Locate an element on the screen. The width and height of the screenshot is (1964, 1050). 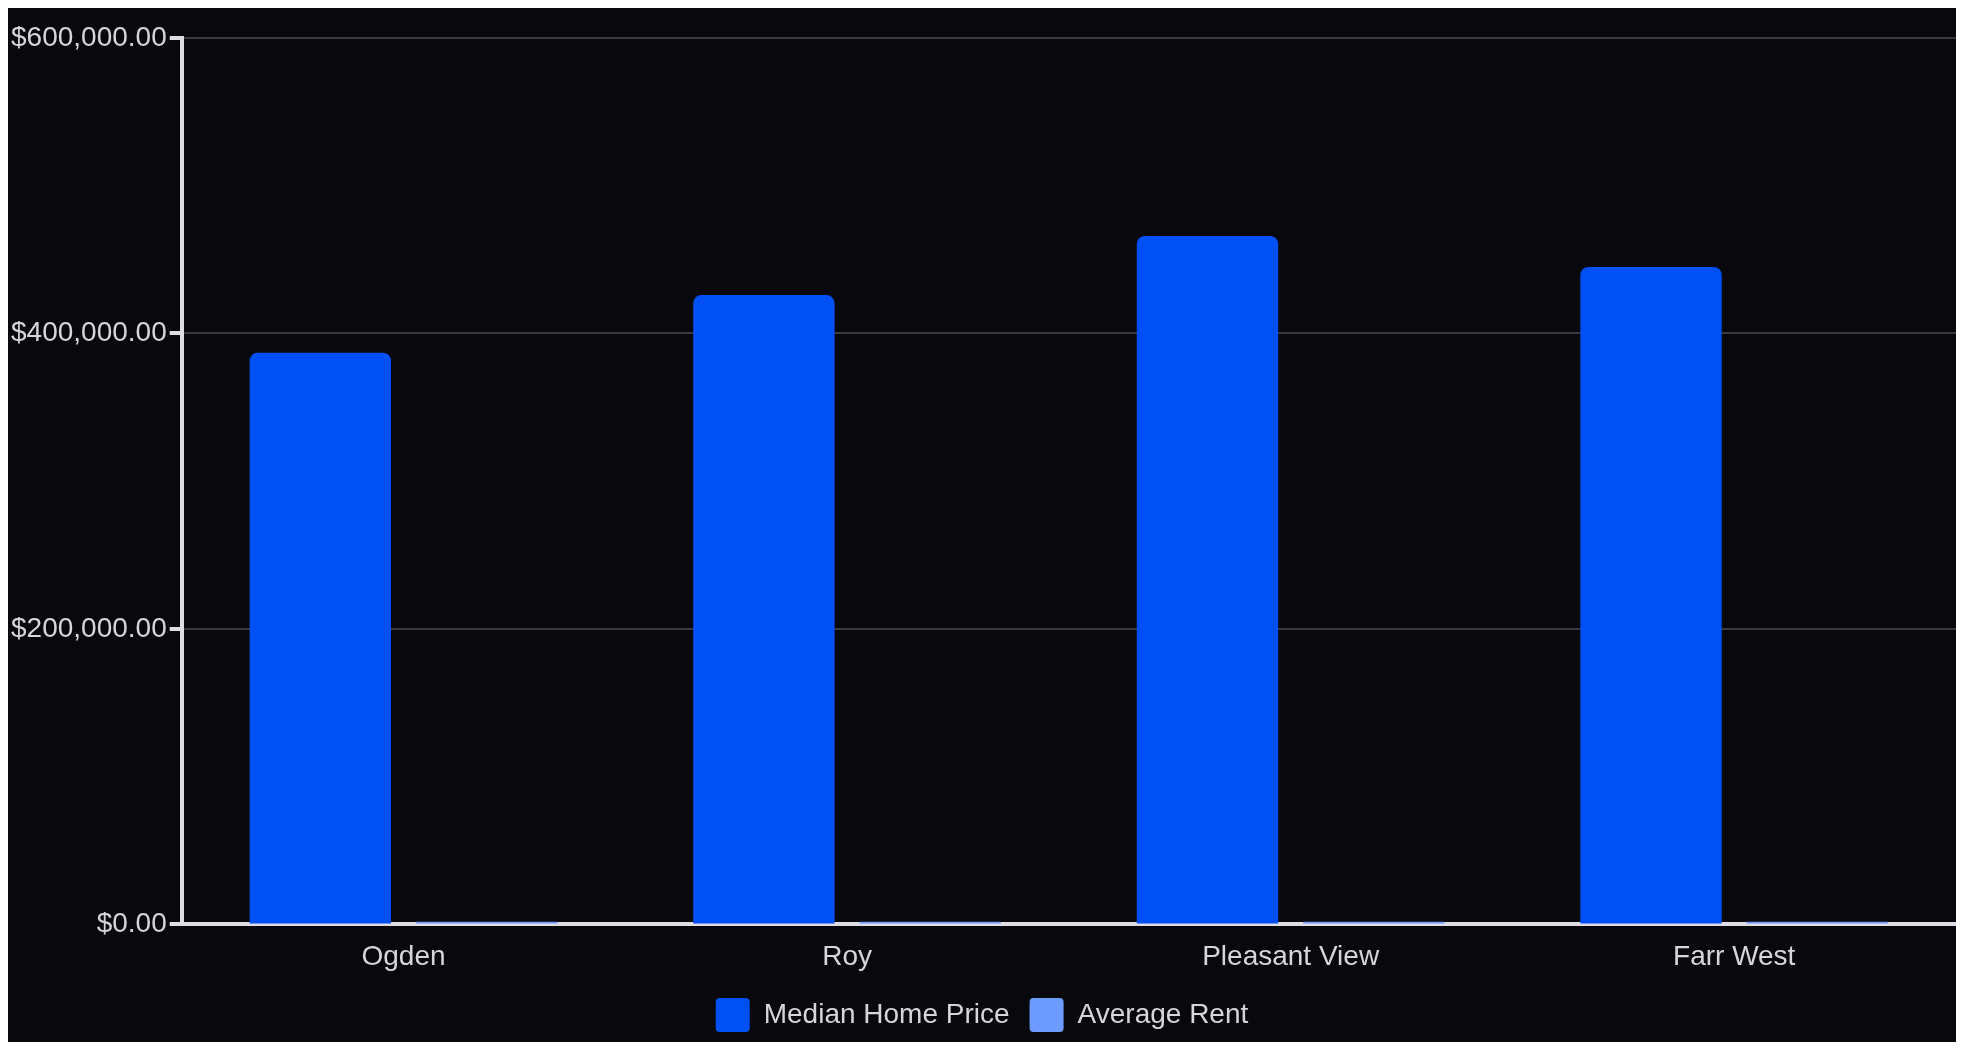
y-tick-label: $0.00 is located at coordinates (131, 923).